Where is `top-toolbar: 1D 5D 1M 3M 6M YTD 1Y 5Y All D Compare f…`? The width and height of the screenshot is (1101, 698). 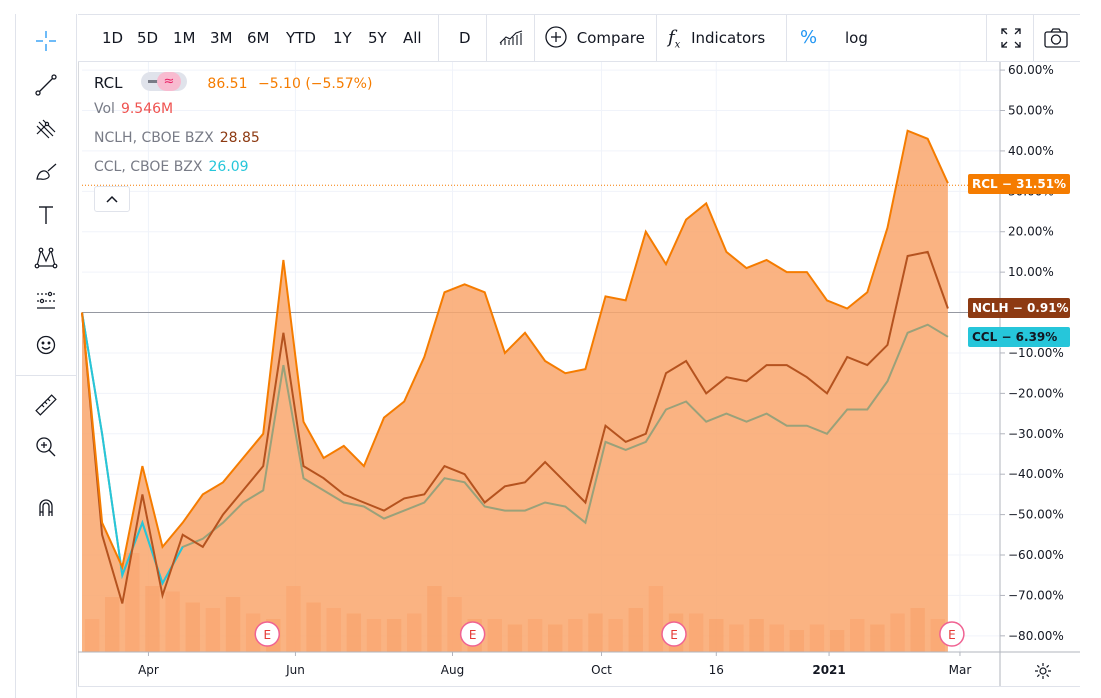
top-toolbar: 1D 5D 1M 3M 6M YTD 1Y 5Y All D Compare f… is located at coordinates (579, 38).